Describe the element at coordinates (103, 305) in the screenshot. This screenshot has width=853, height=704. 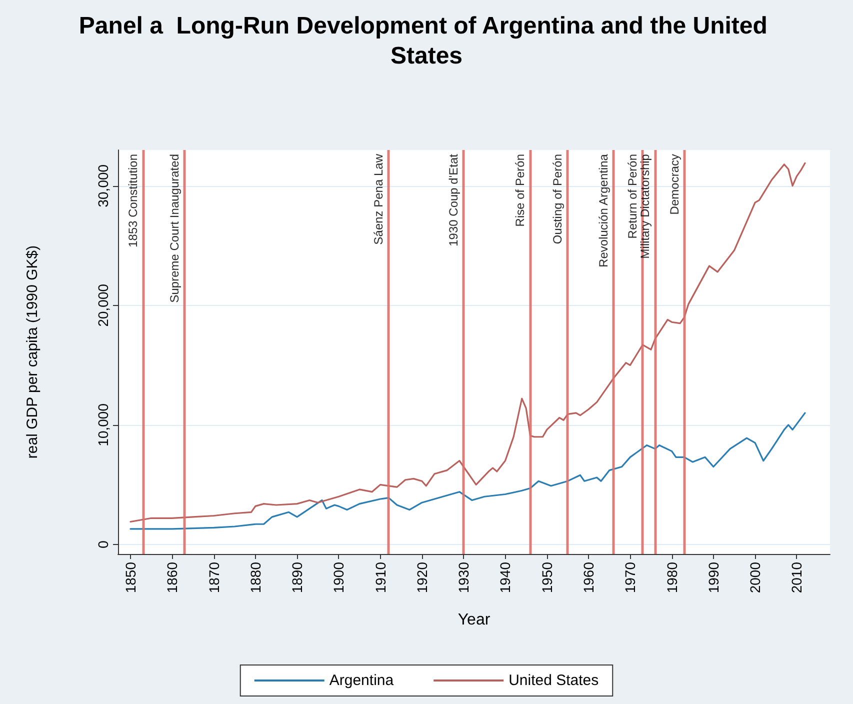
I see `y-tick-label: 20,000` at that location.